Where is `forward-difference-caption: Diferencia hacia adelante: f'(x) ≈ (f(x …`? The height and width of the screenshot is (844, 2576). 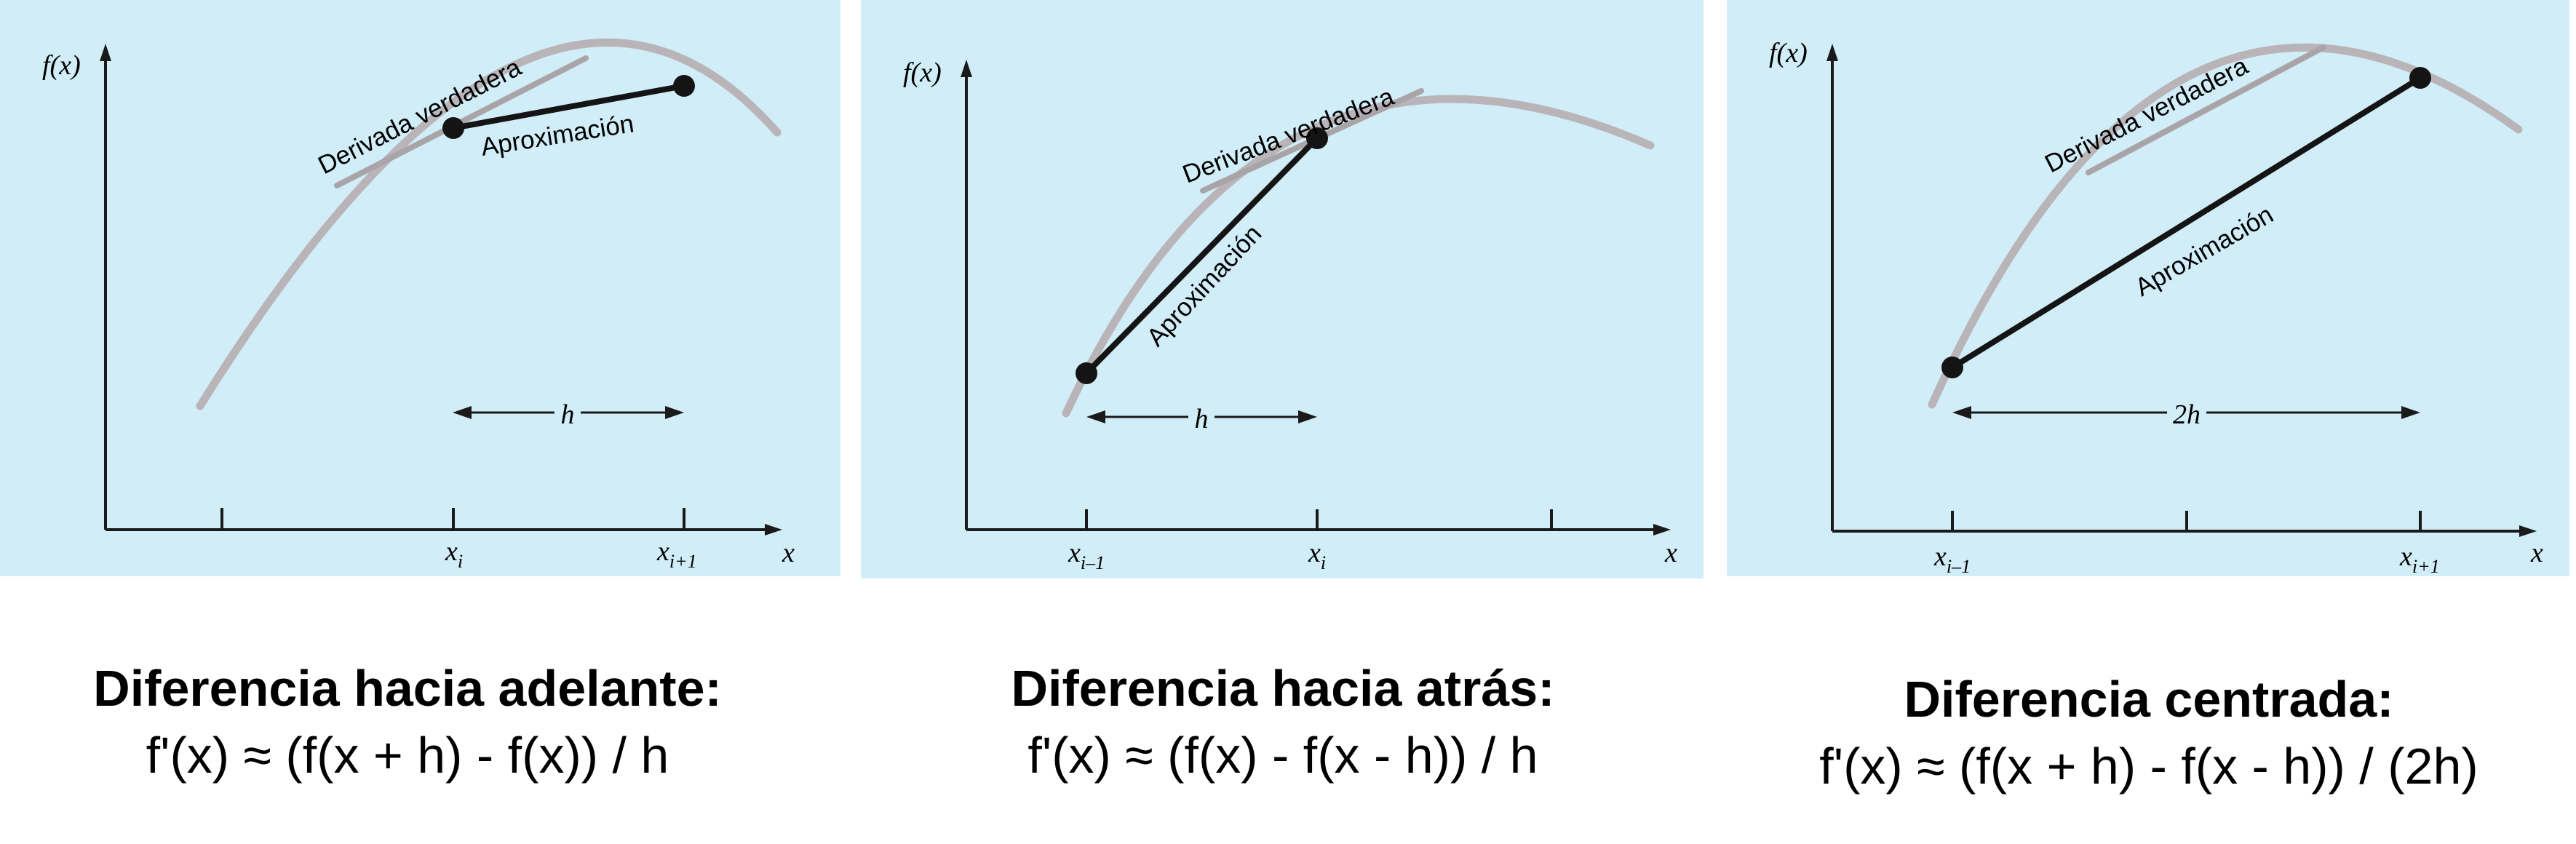
forward-difference-caption: Diferencia hacia adelante: f'(x) ≈ (f(x … is located at coordinates (407, 722).